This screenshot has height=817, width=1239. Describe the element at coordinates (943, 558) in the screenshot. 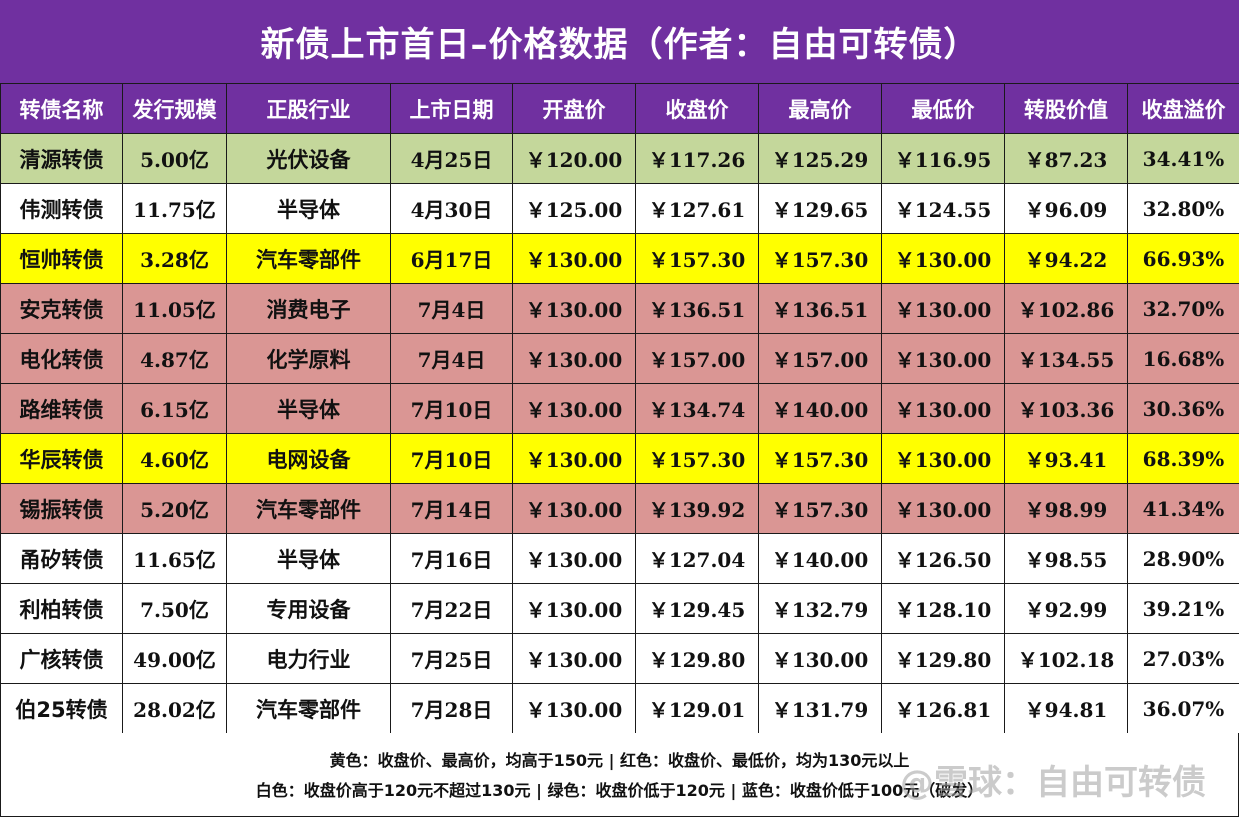

I see `table-cell: ￥126.50` at that location.